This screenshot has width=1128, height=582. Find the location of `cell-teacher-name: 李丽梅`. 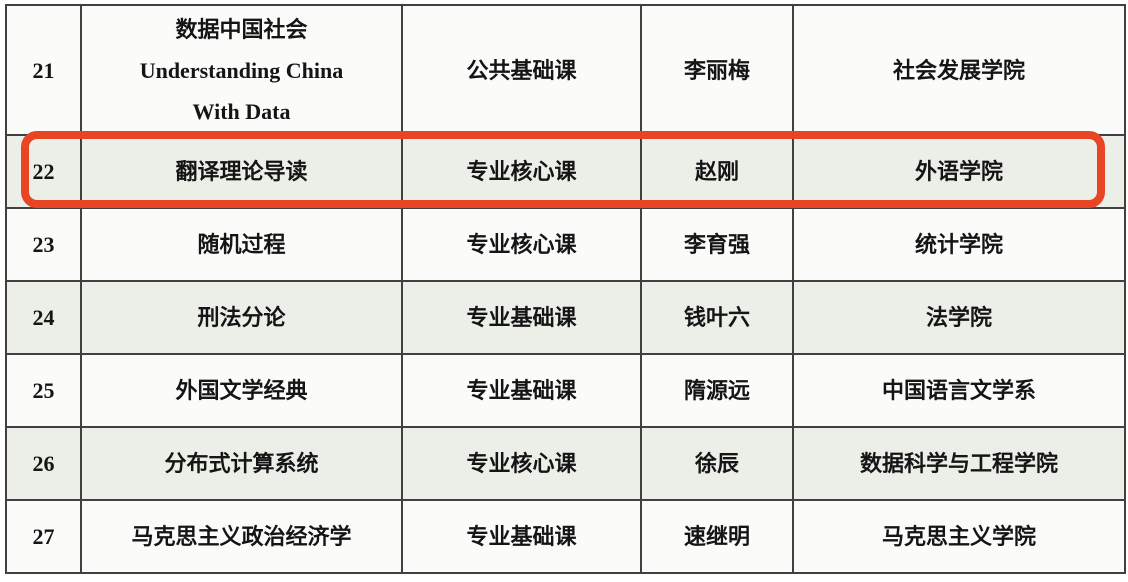

cell-teacher-name: 李丽梅 is located at coordinates (717, 70).